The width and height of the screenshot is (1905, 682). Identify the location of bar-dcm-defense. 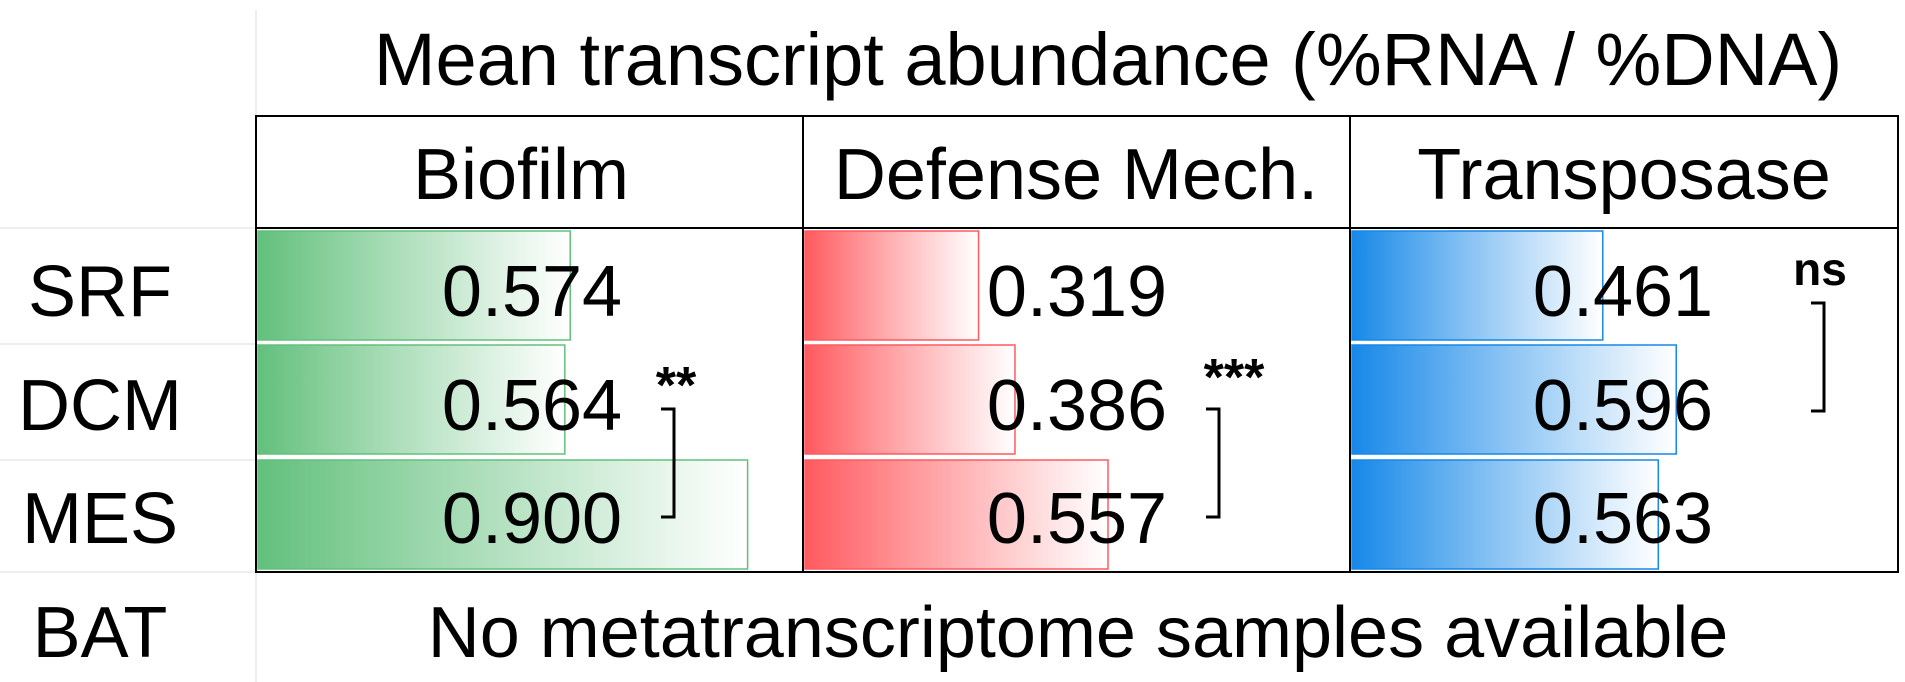
(910, 399).